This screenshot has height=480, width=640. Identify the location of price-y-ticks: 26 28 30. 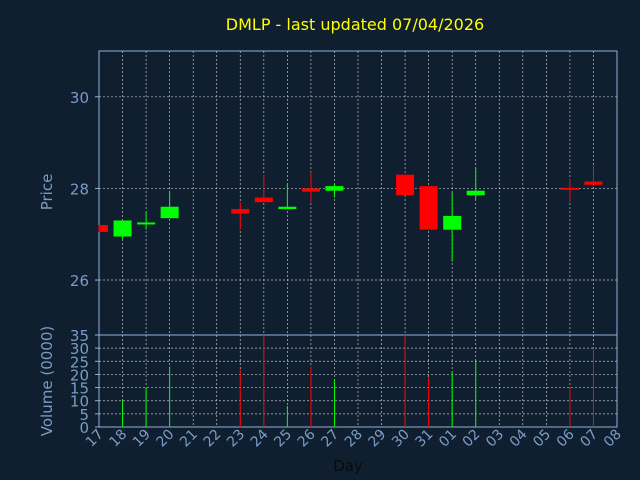
(84, 189).